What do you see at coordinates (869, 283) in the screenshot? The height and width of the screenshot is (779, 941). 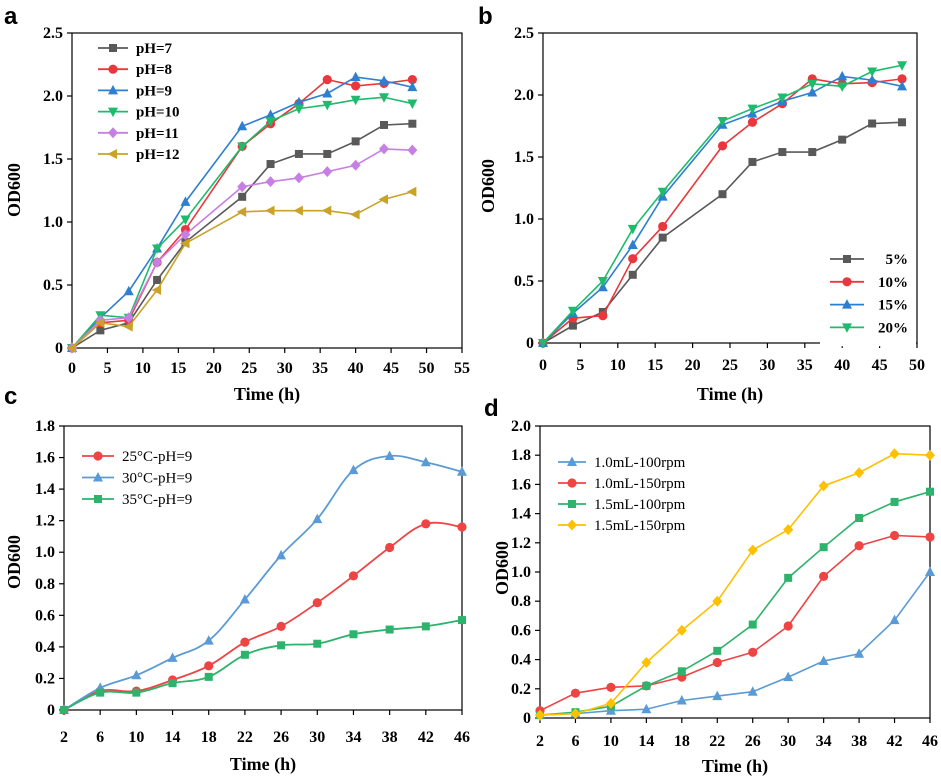 I see `legend-item: 10%` at bounding box center [869, 283].